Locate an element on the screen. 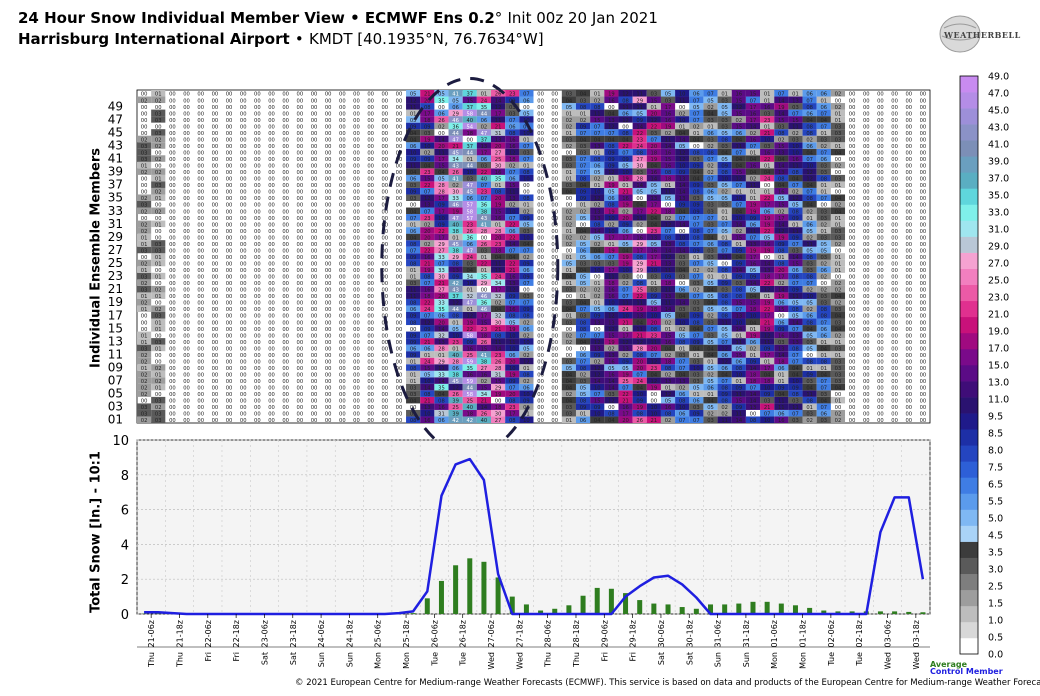  cell-value: 15 is located at coordinates (498, 382).